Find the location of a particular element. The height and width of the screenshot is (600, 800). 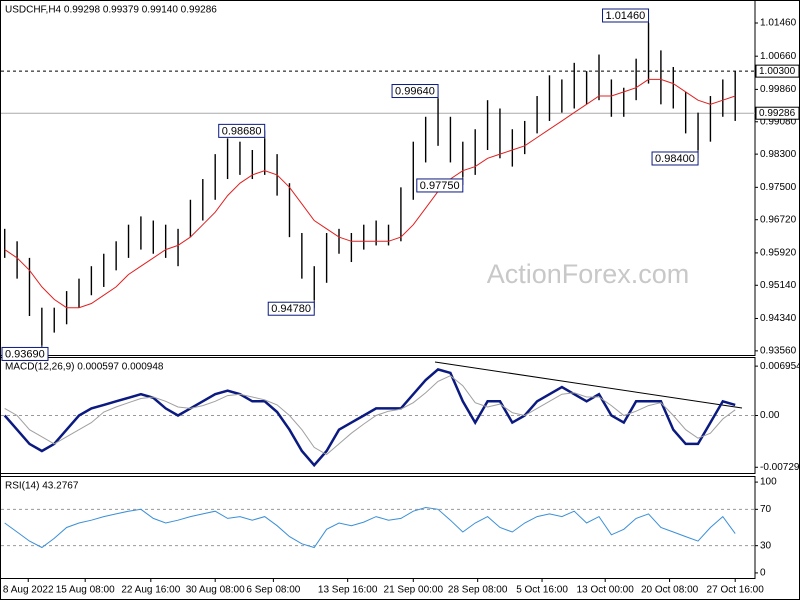

price-label: 0.99286 is located at coordinates (777, 113).